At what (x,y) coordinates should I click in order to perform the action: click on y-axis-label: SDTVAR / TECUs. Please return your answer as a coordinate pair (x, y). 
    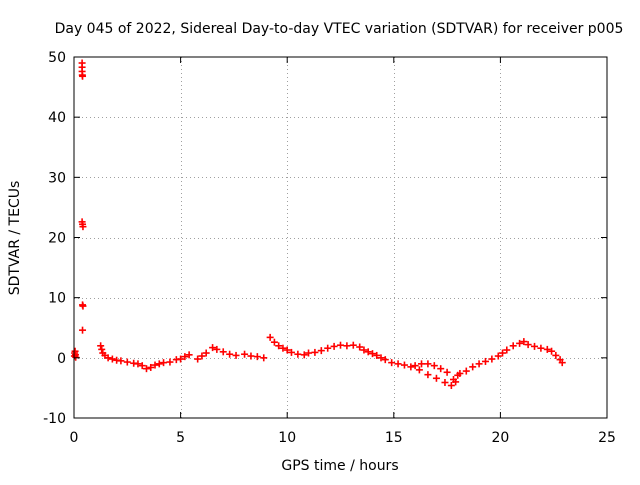
    Looking at the image, I should click on (15, 238).